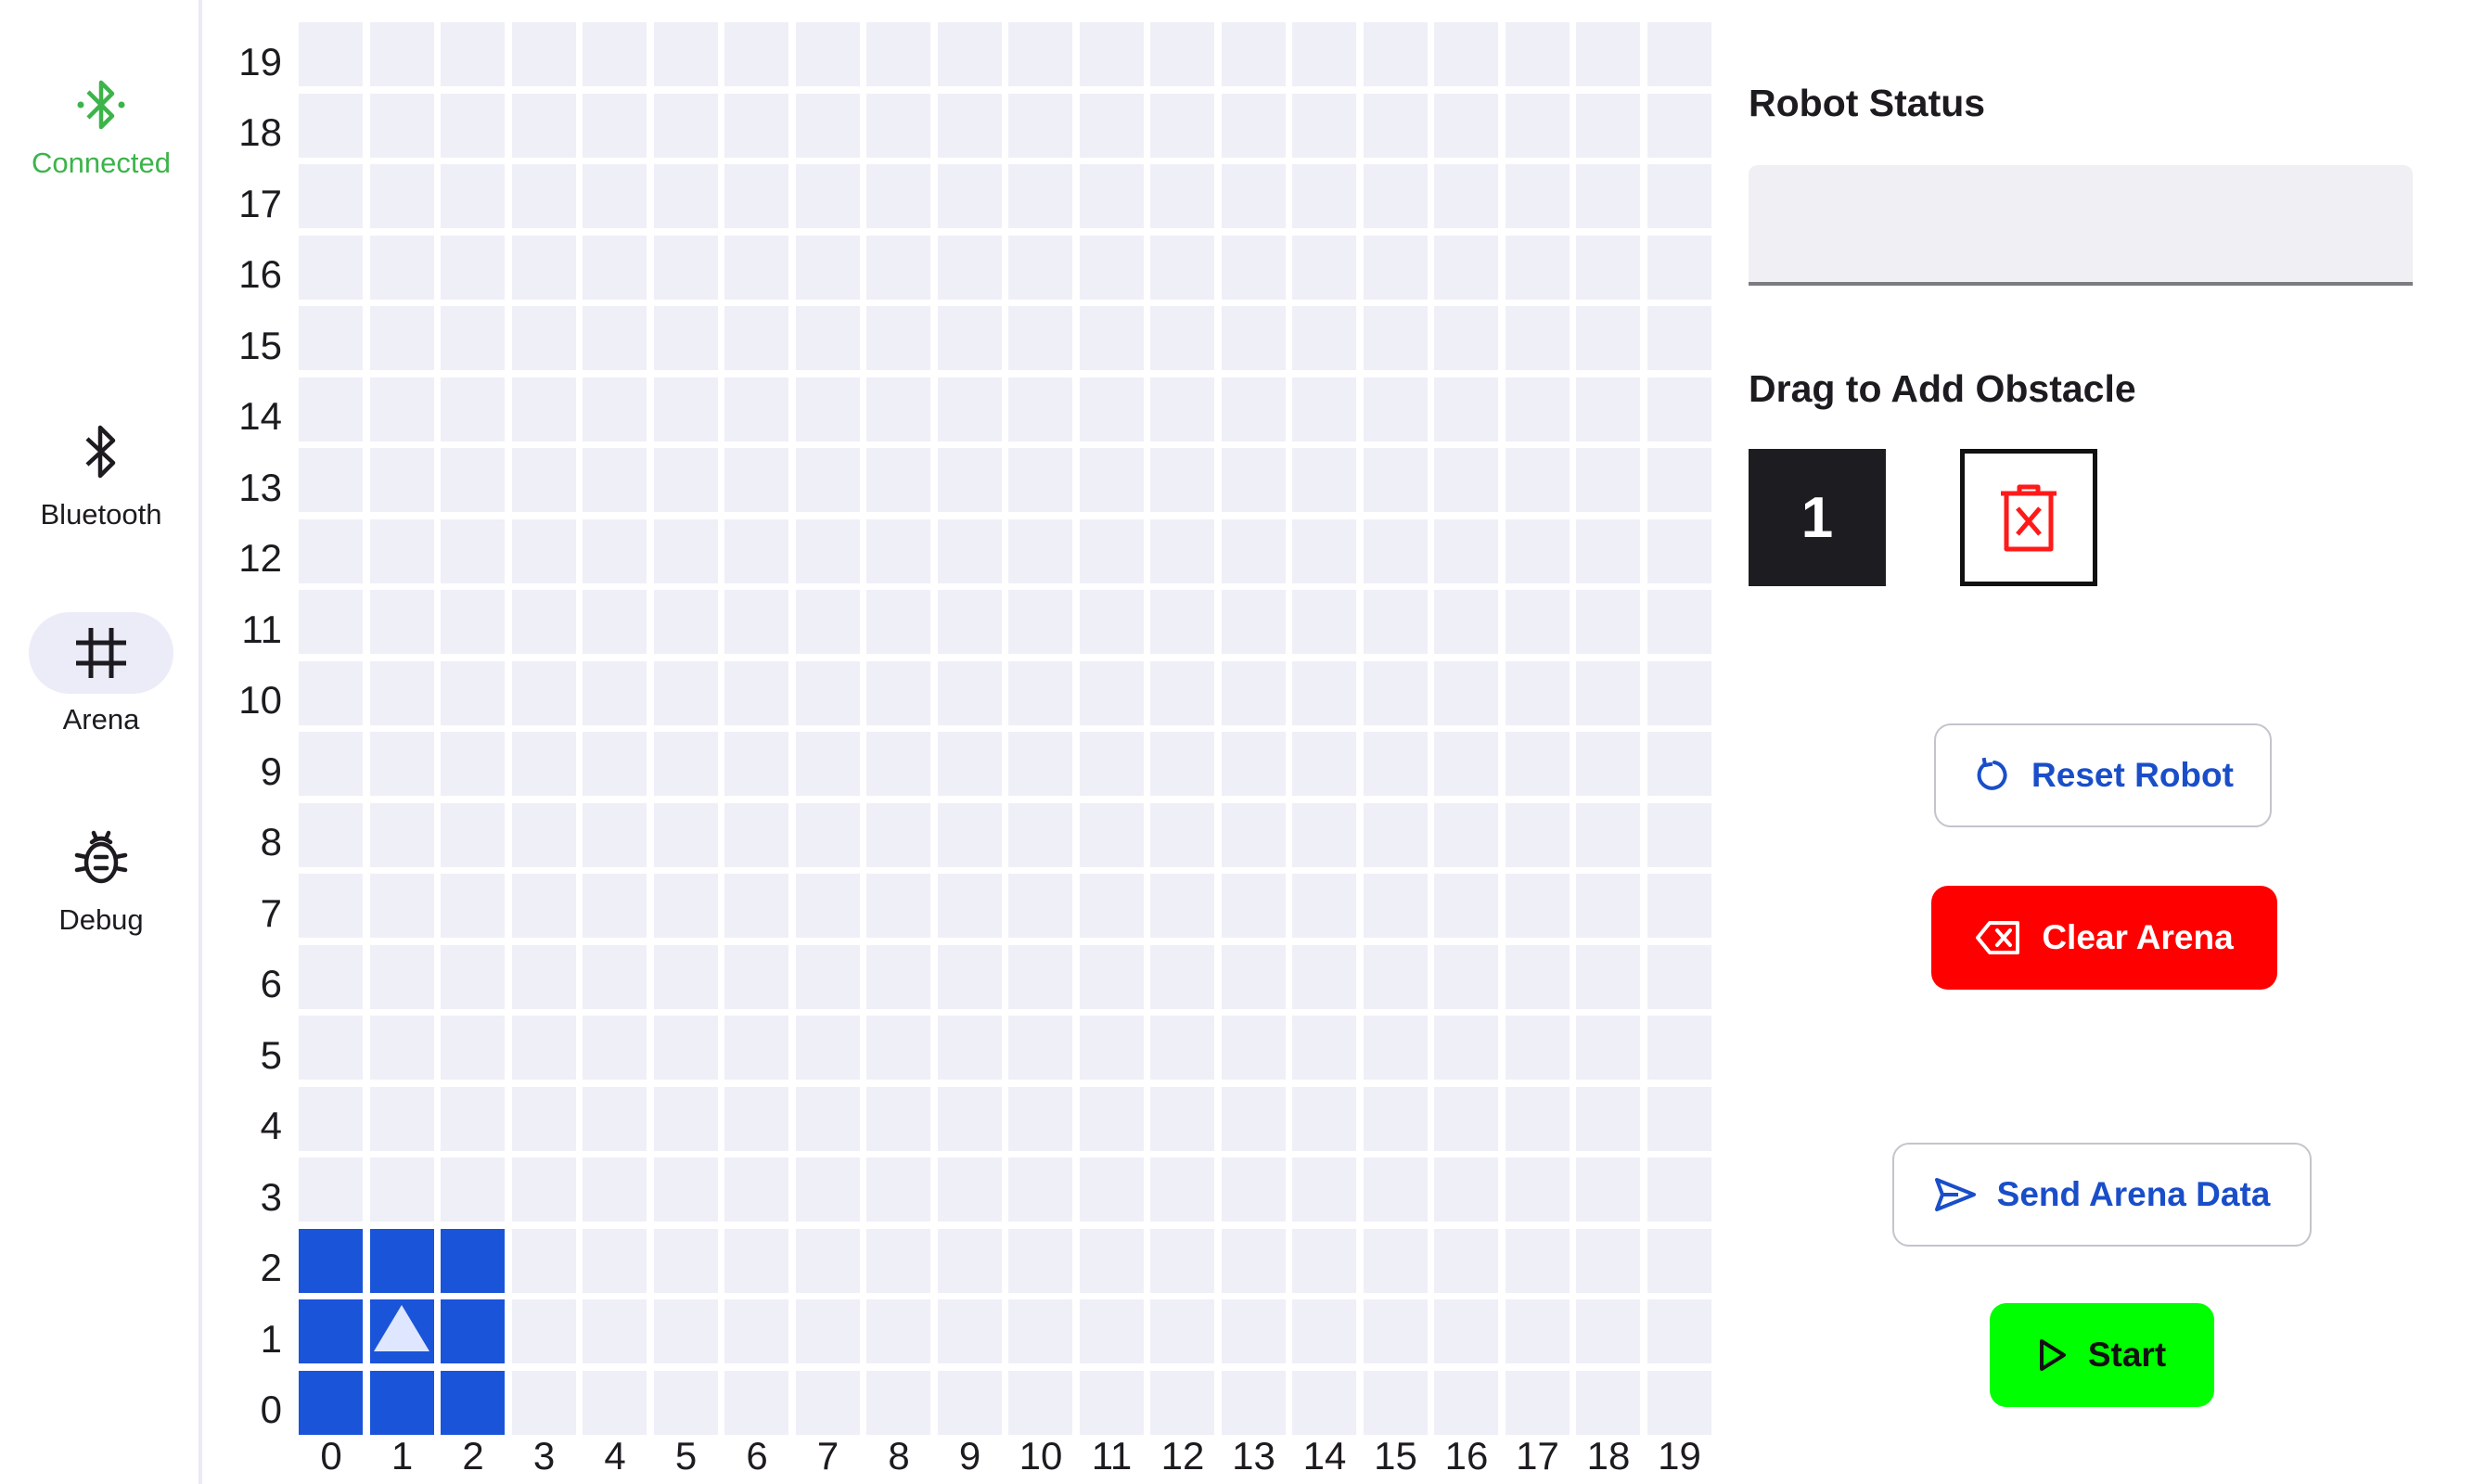 Image resolution: width=2486 pixels, height=1484 pixels. Describe the element at coordinates (101, 471) in the screenshot. I see `nav-item-bluetooth: Bluetooth` at that location.